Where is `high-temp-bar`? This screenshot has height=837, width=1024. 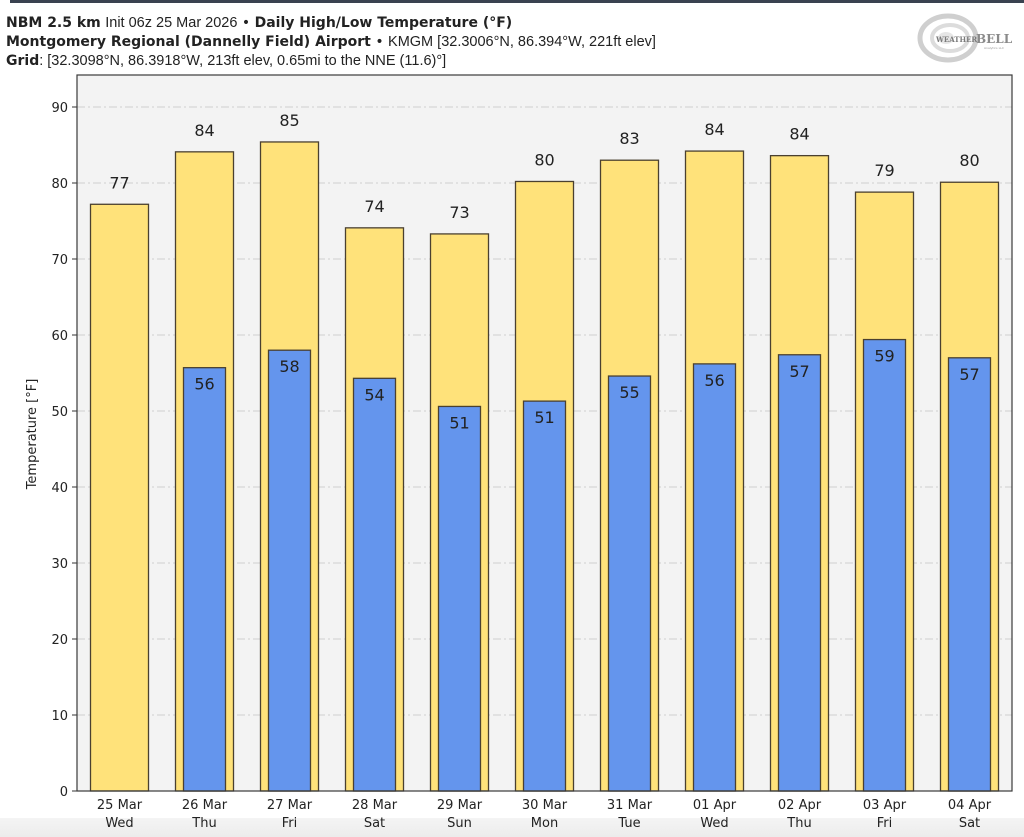
high-temp-bar is located at coordinates (119, 497).